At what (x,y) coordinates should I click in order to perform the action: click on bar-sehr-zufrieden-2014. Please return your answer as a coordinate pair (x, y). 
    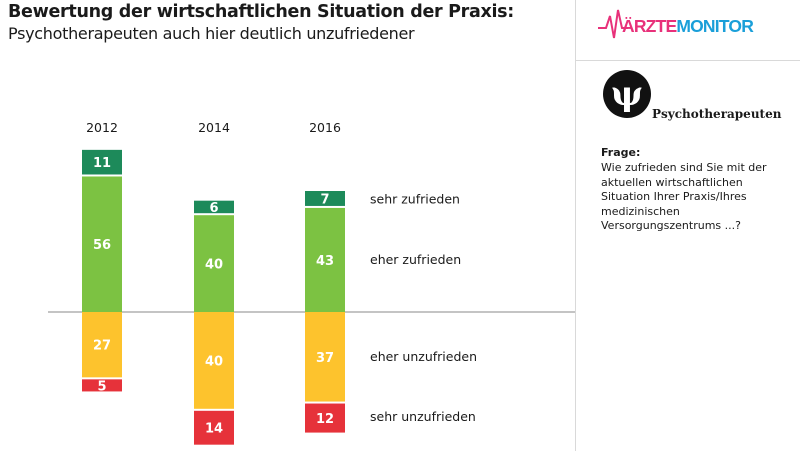
    Looking at the image, I should click on (214, 207).